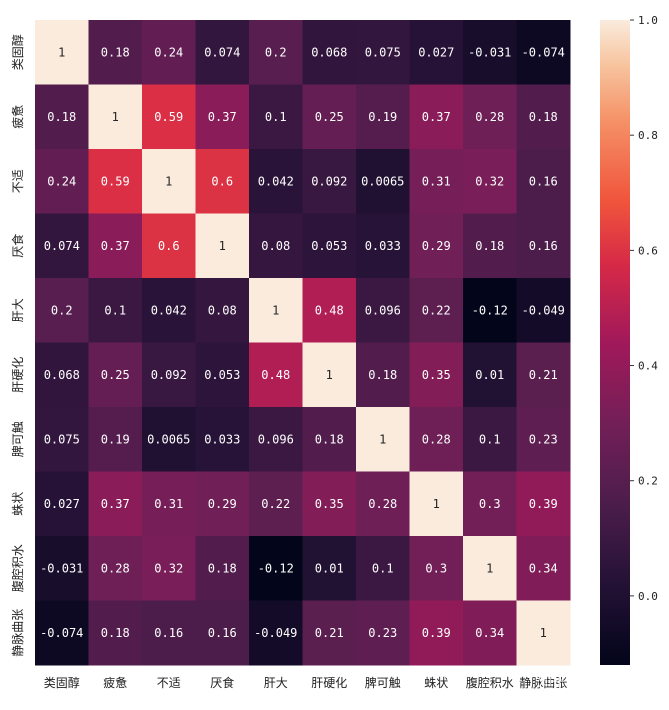  I want to click on cell-value-label: 0.2, so click(276, 52).